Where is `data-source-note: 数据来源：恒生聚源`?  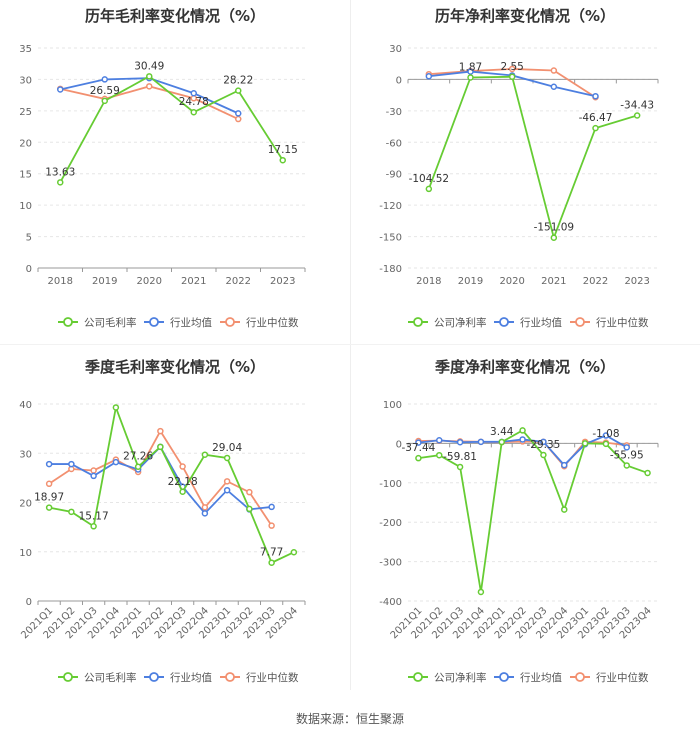 data-source-note: 数据来源：恒生聚源 is located at coordinates (349, 719).